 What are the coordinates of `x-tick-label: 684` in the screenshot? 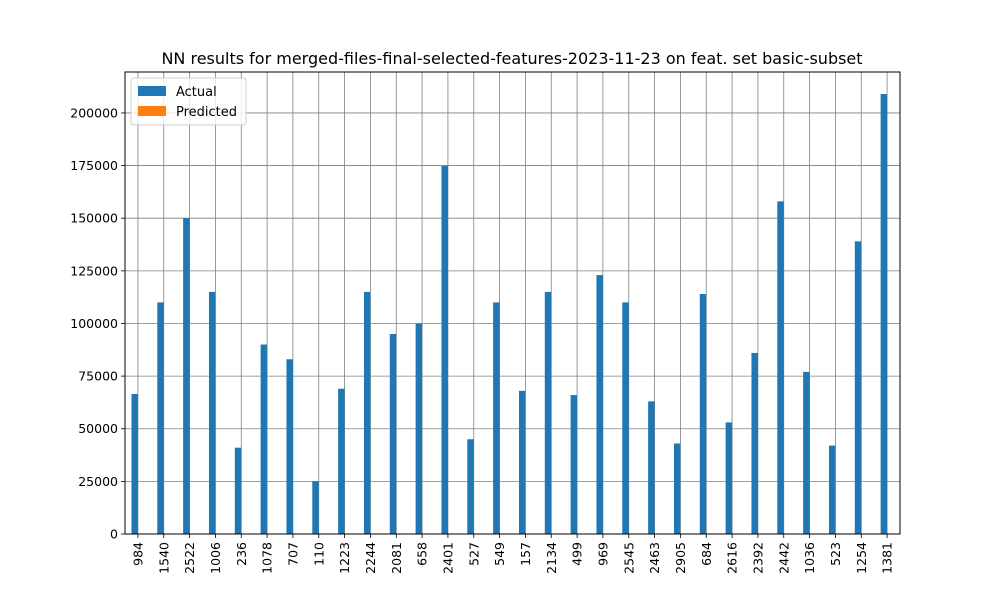 It's located at (706, 554).